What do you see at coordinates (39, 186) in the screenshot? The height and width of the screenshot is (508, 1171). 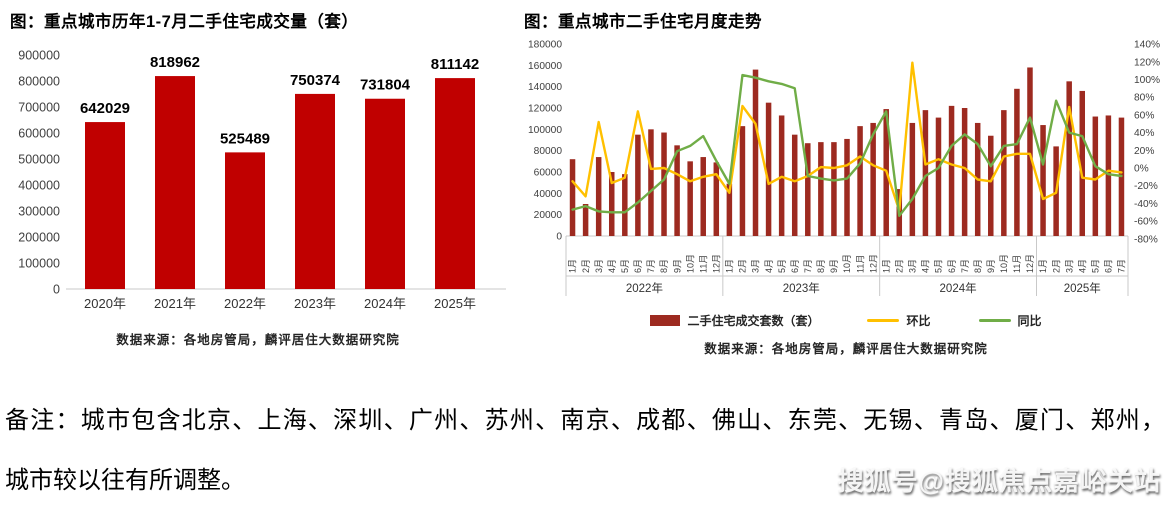 I see `y-tick-label: 400000` at bounding box center [39, 186].